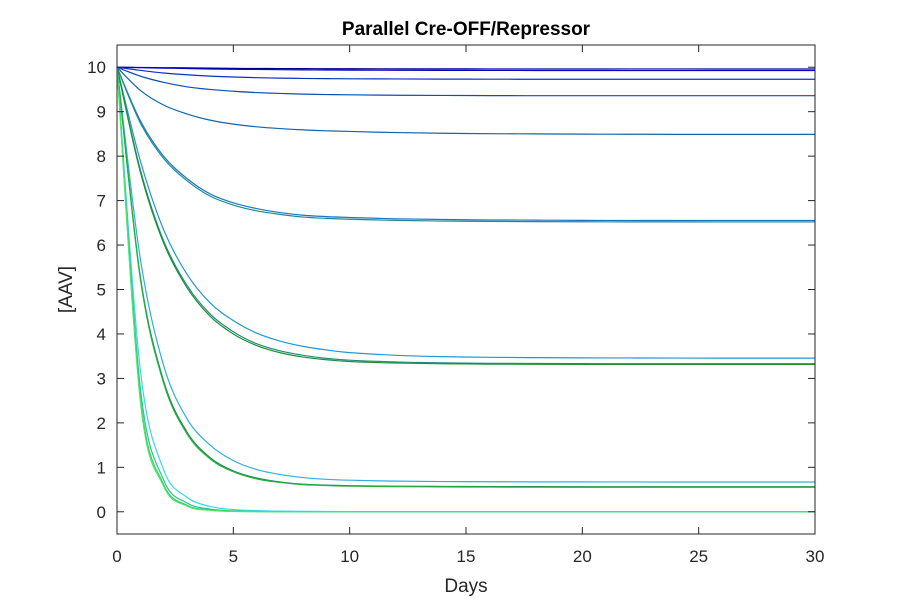 The height and width of the screenshot is (600, 900). I want to click on x-tick-label: 15, so click(466, 556).